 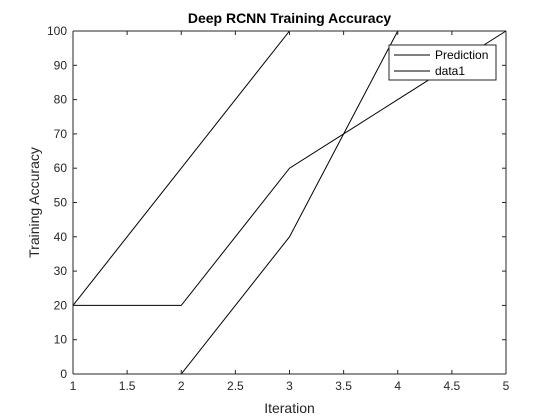 I want to click on legend-box, so click(x=442, y=62).